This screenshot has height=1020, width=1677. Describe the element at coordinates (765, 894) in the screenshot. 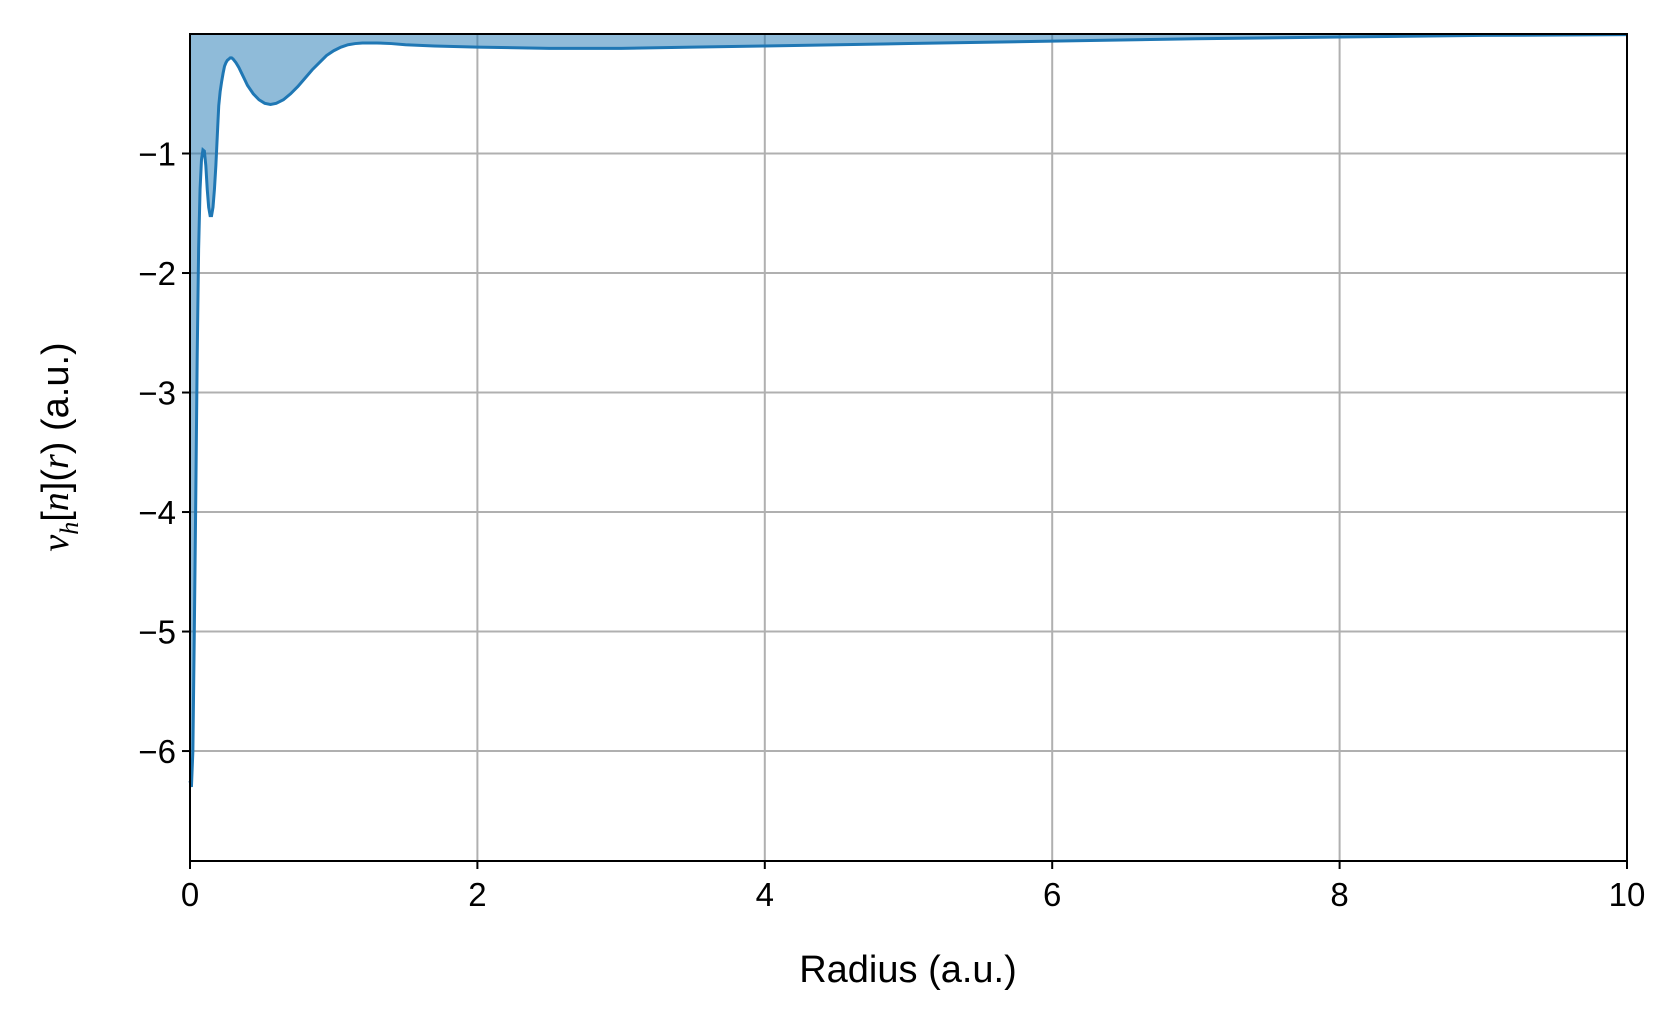

I see `x-tick-label: 4` at that location.